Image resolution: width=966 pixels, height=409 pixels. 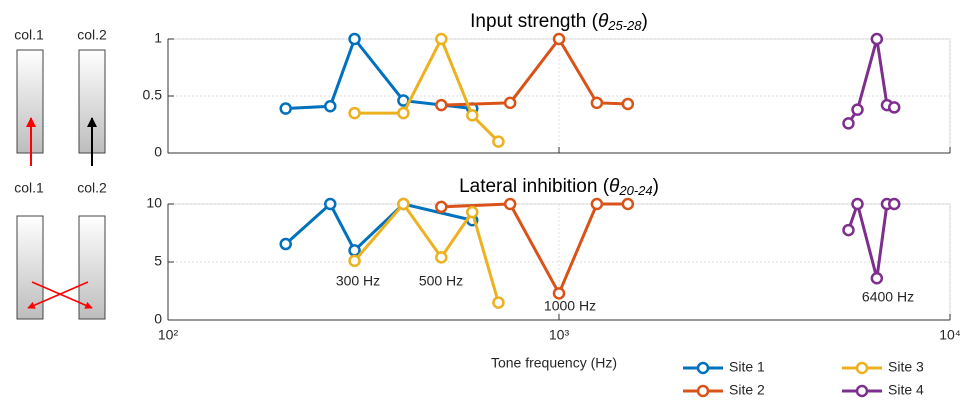 What do you see at coordinates (441, 281) in the screenshot?
I see `annotation: 500 Hz` at bounding box center [441, 281].